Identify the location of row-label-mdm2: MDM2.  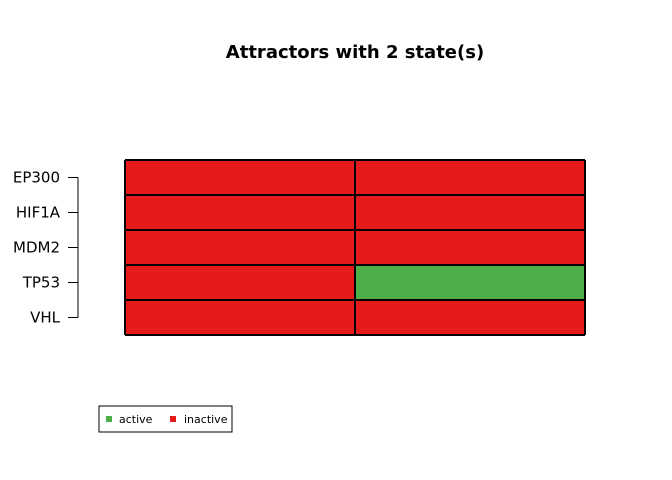
(36, 248).